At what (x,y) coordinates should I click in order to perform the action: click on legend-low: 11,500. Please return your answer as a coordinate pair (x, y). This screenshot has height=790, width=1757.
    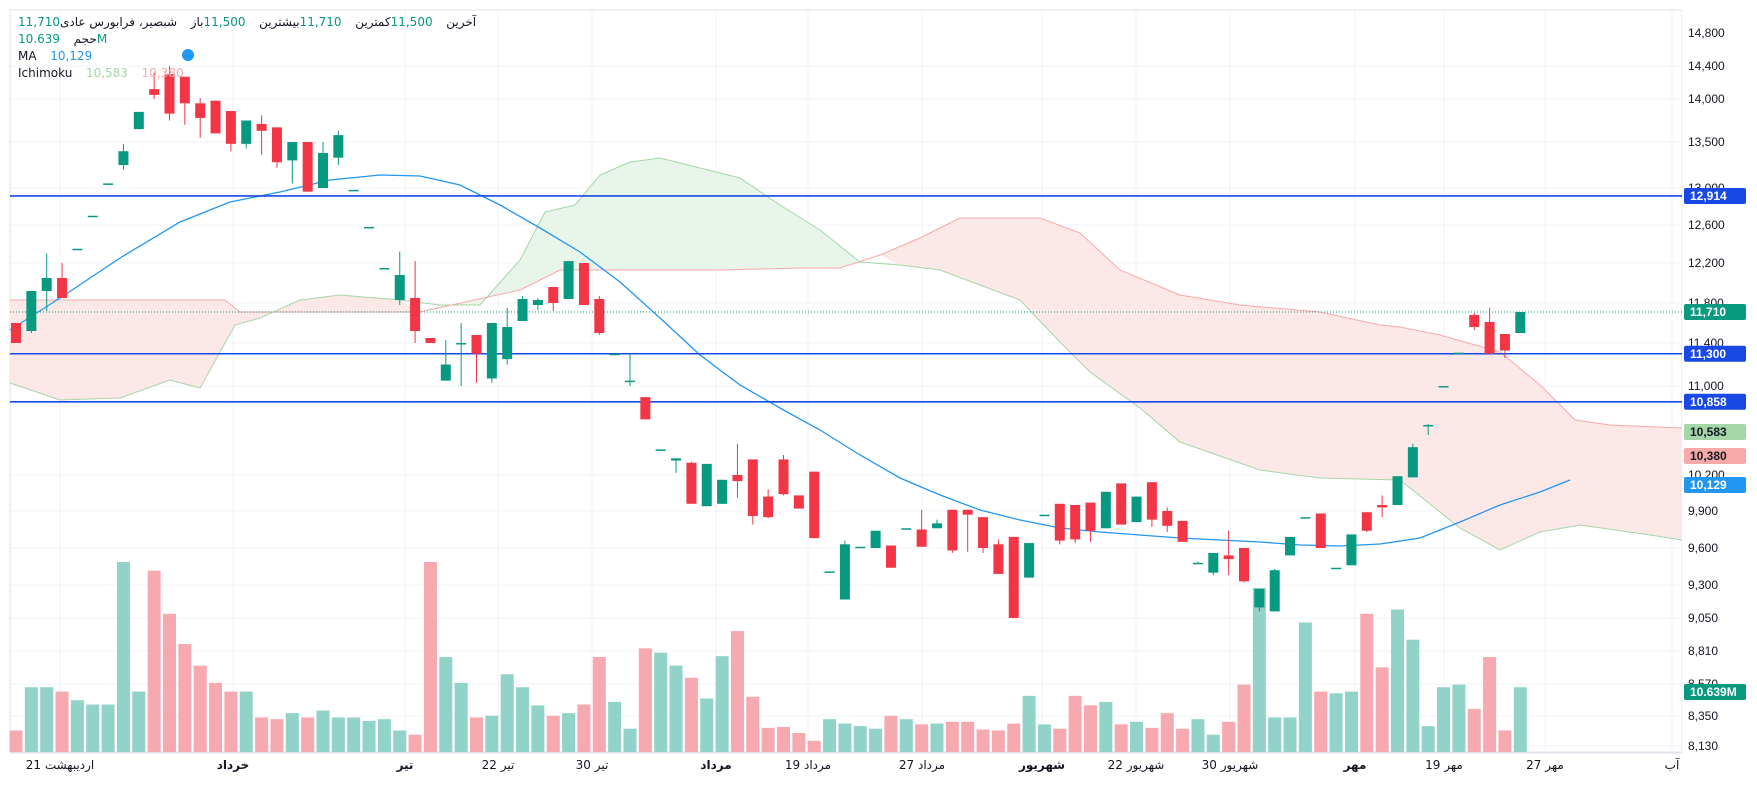
    Looking at the image, I should click on (411, 22).